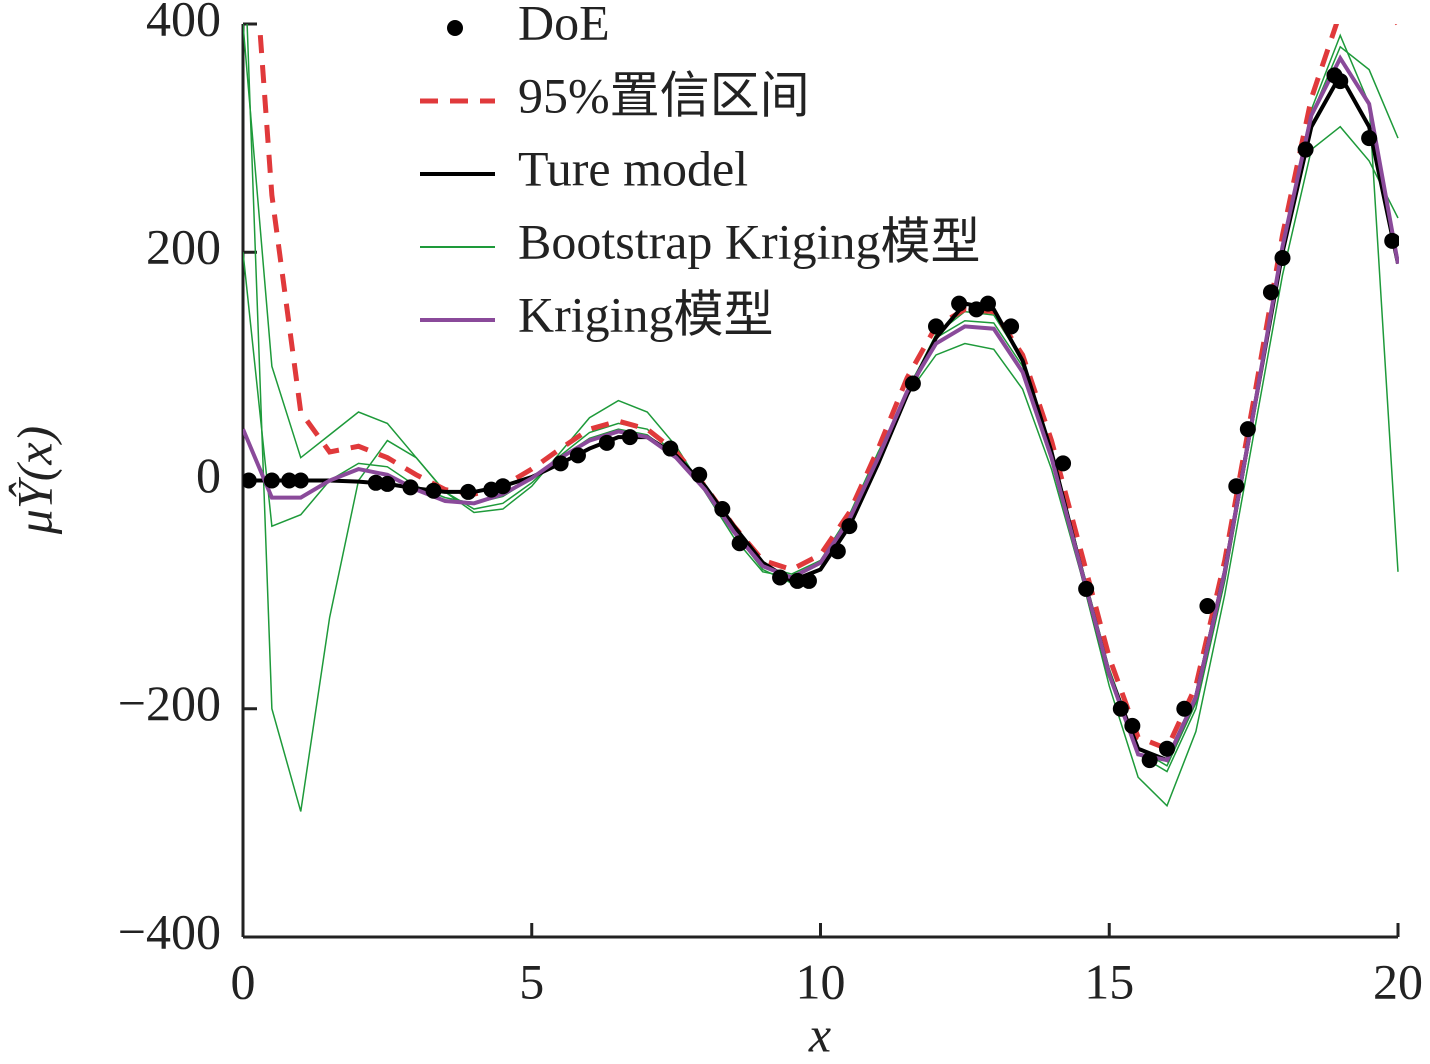 The height and width of the screenshot is (1064, 1430). I want to click on x-tick-label: 5, so click(531, 981).